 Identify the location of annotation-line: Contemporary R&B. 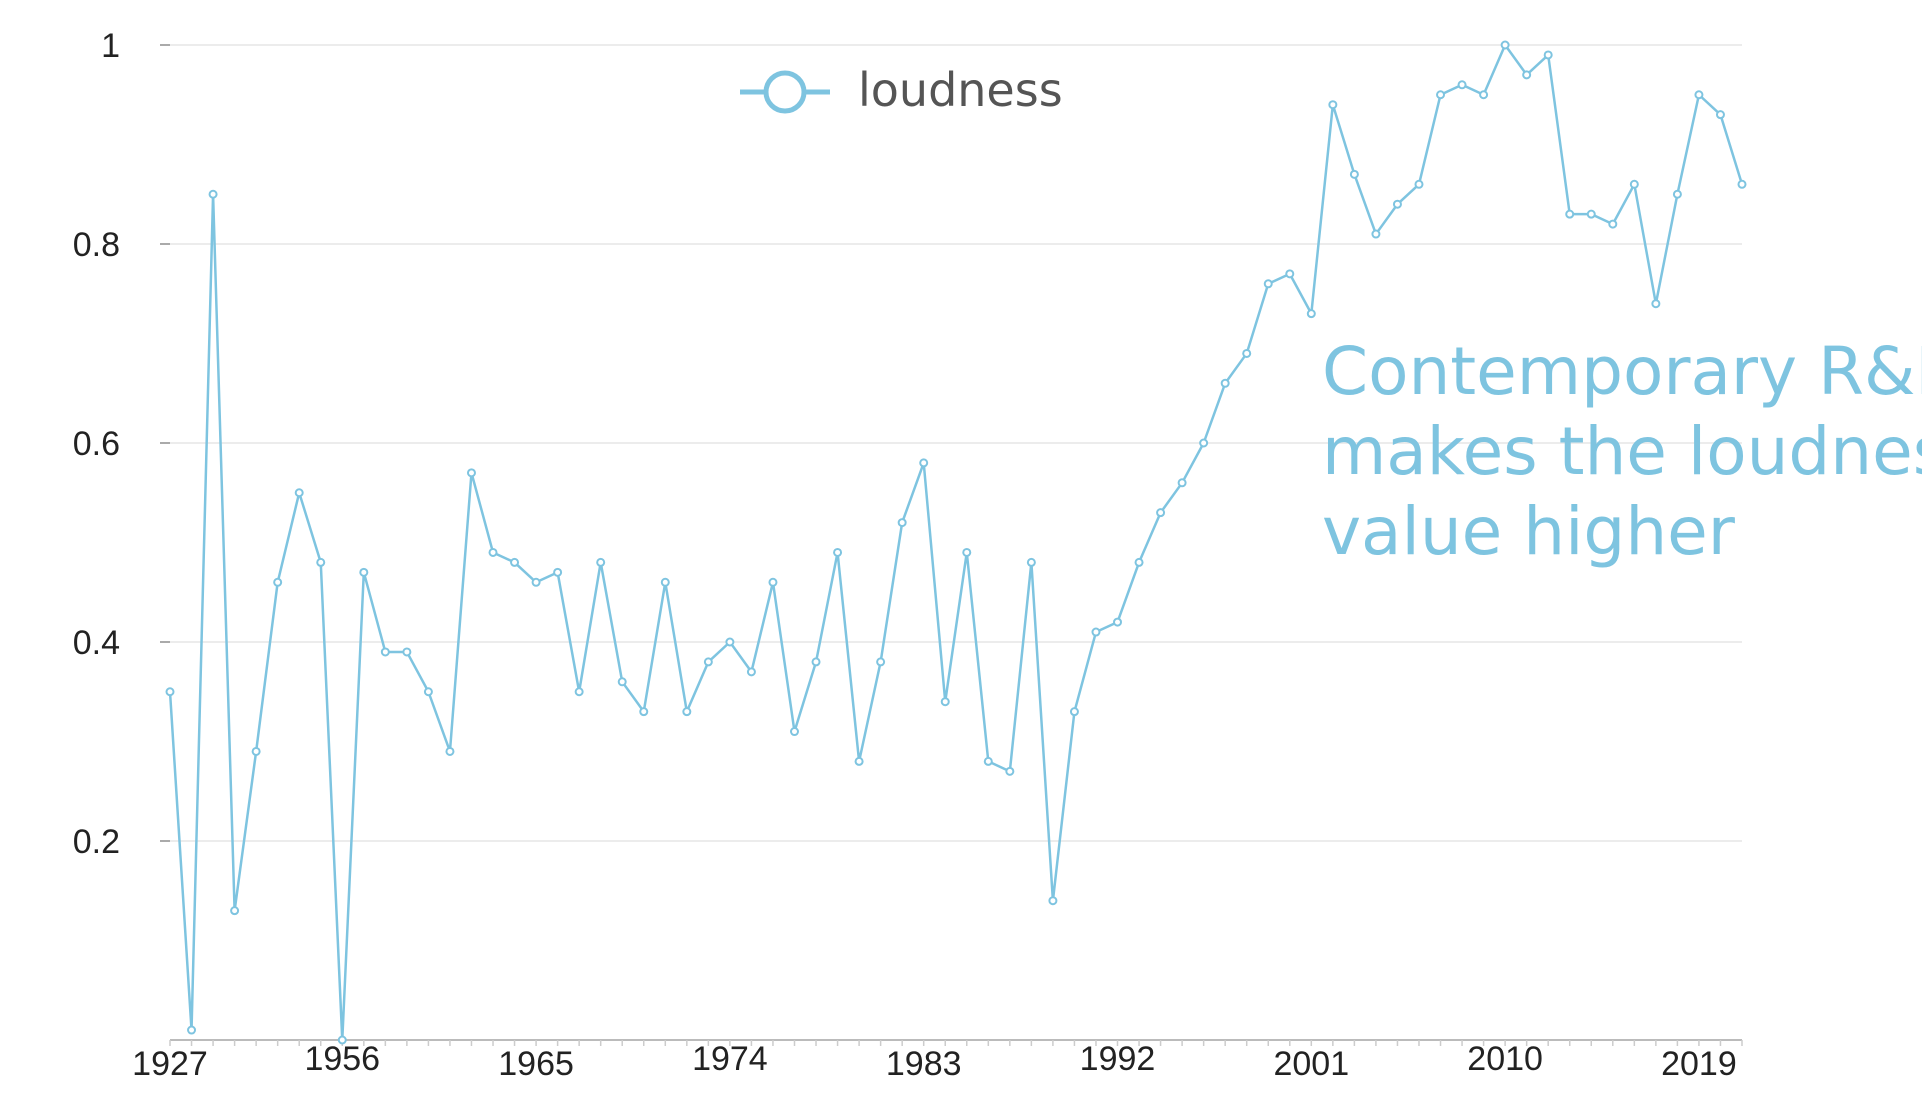
(1622, 371).